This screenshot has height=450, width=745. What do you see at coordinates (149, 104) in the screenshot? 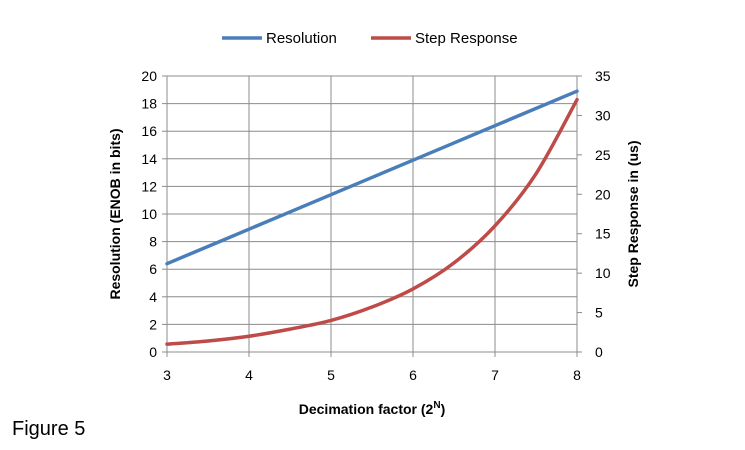
I see `y-left-tick-label: 18` at bounding box center [149, 104].